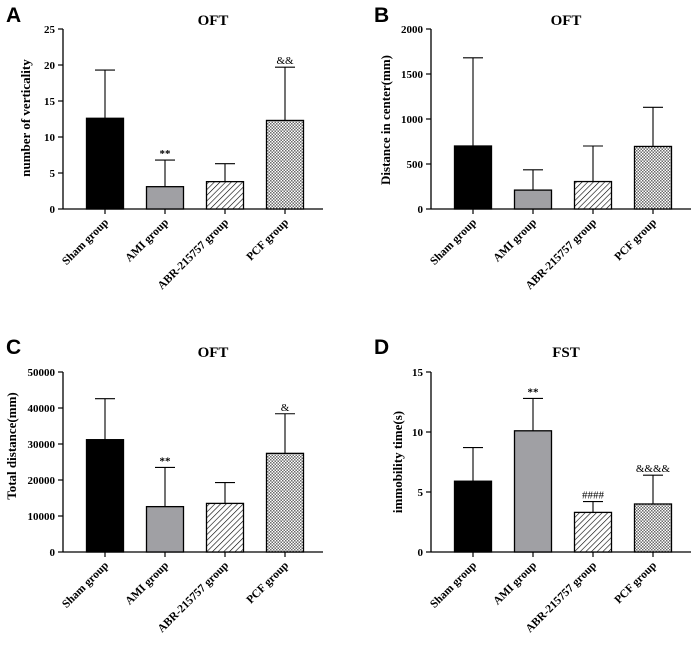 The image size is (699, 654). I want to click on panel-label-c: C, so click(13, 347).